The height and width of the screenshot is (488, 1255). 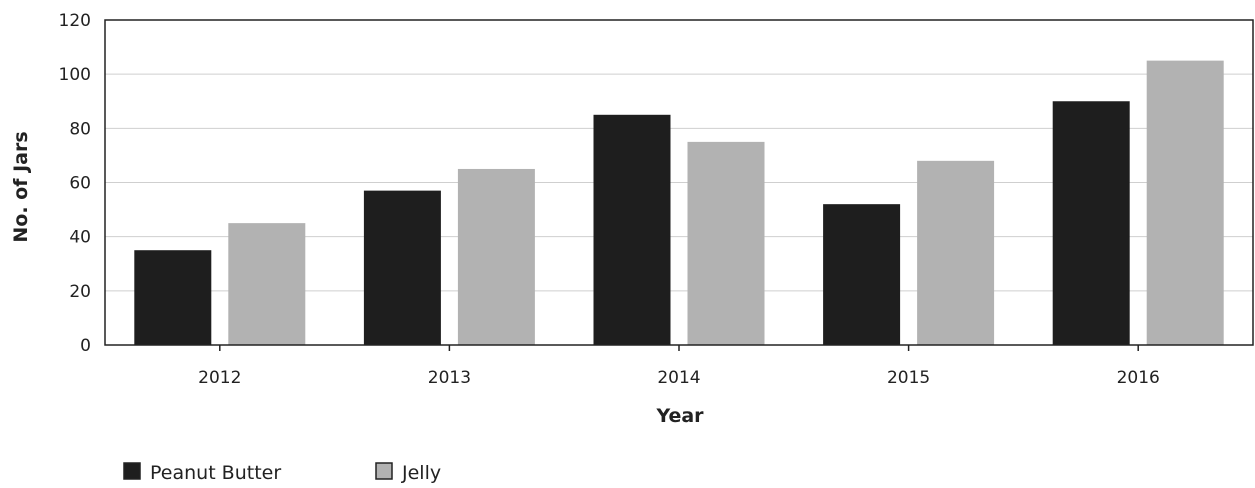 I want to click on y-tick-label: 100, so click(x=75, y=75).